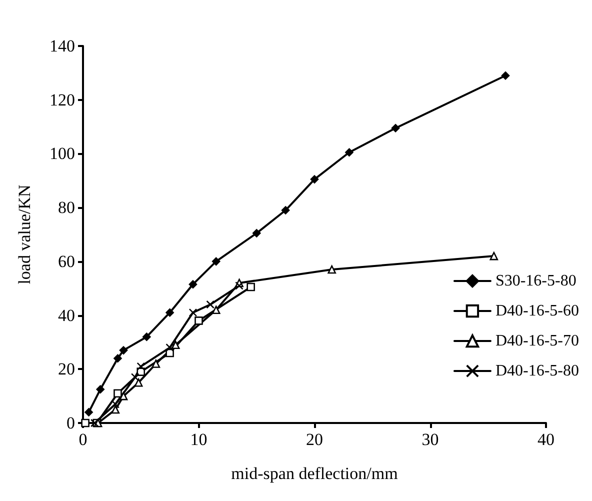 This screenshot has width=592, height=501. What do you see at coordinates (66, 208) in the screenshot?
I see `y-tick-label: 80` at bounding box center [66, 208].